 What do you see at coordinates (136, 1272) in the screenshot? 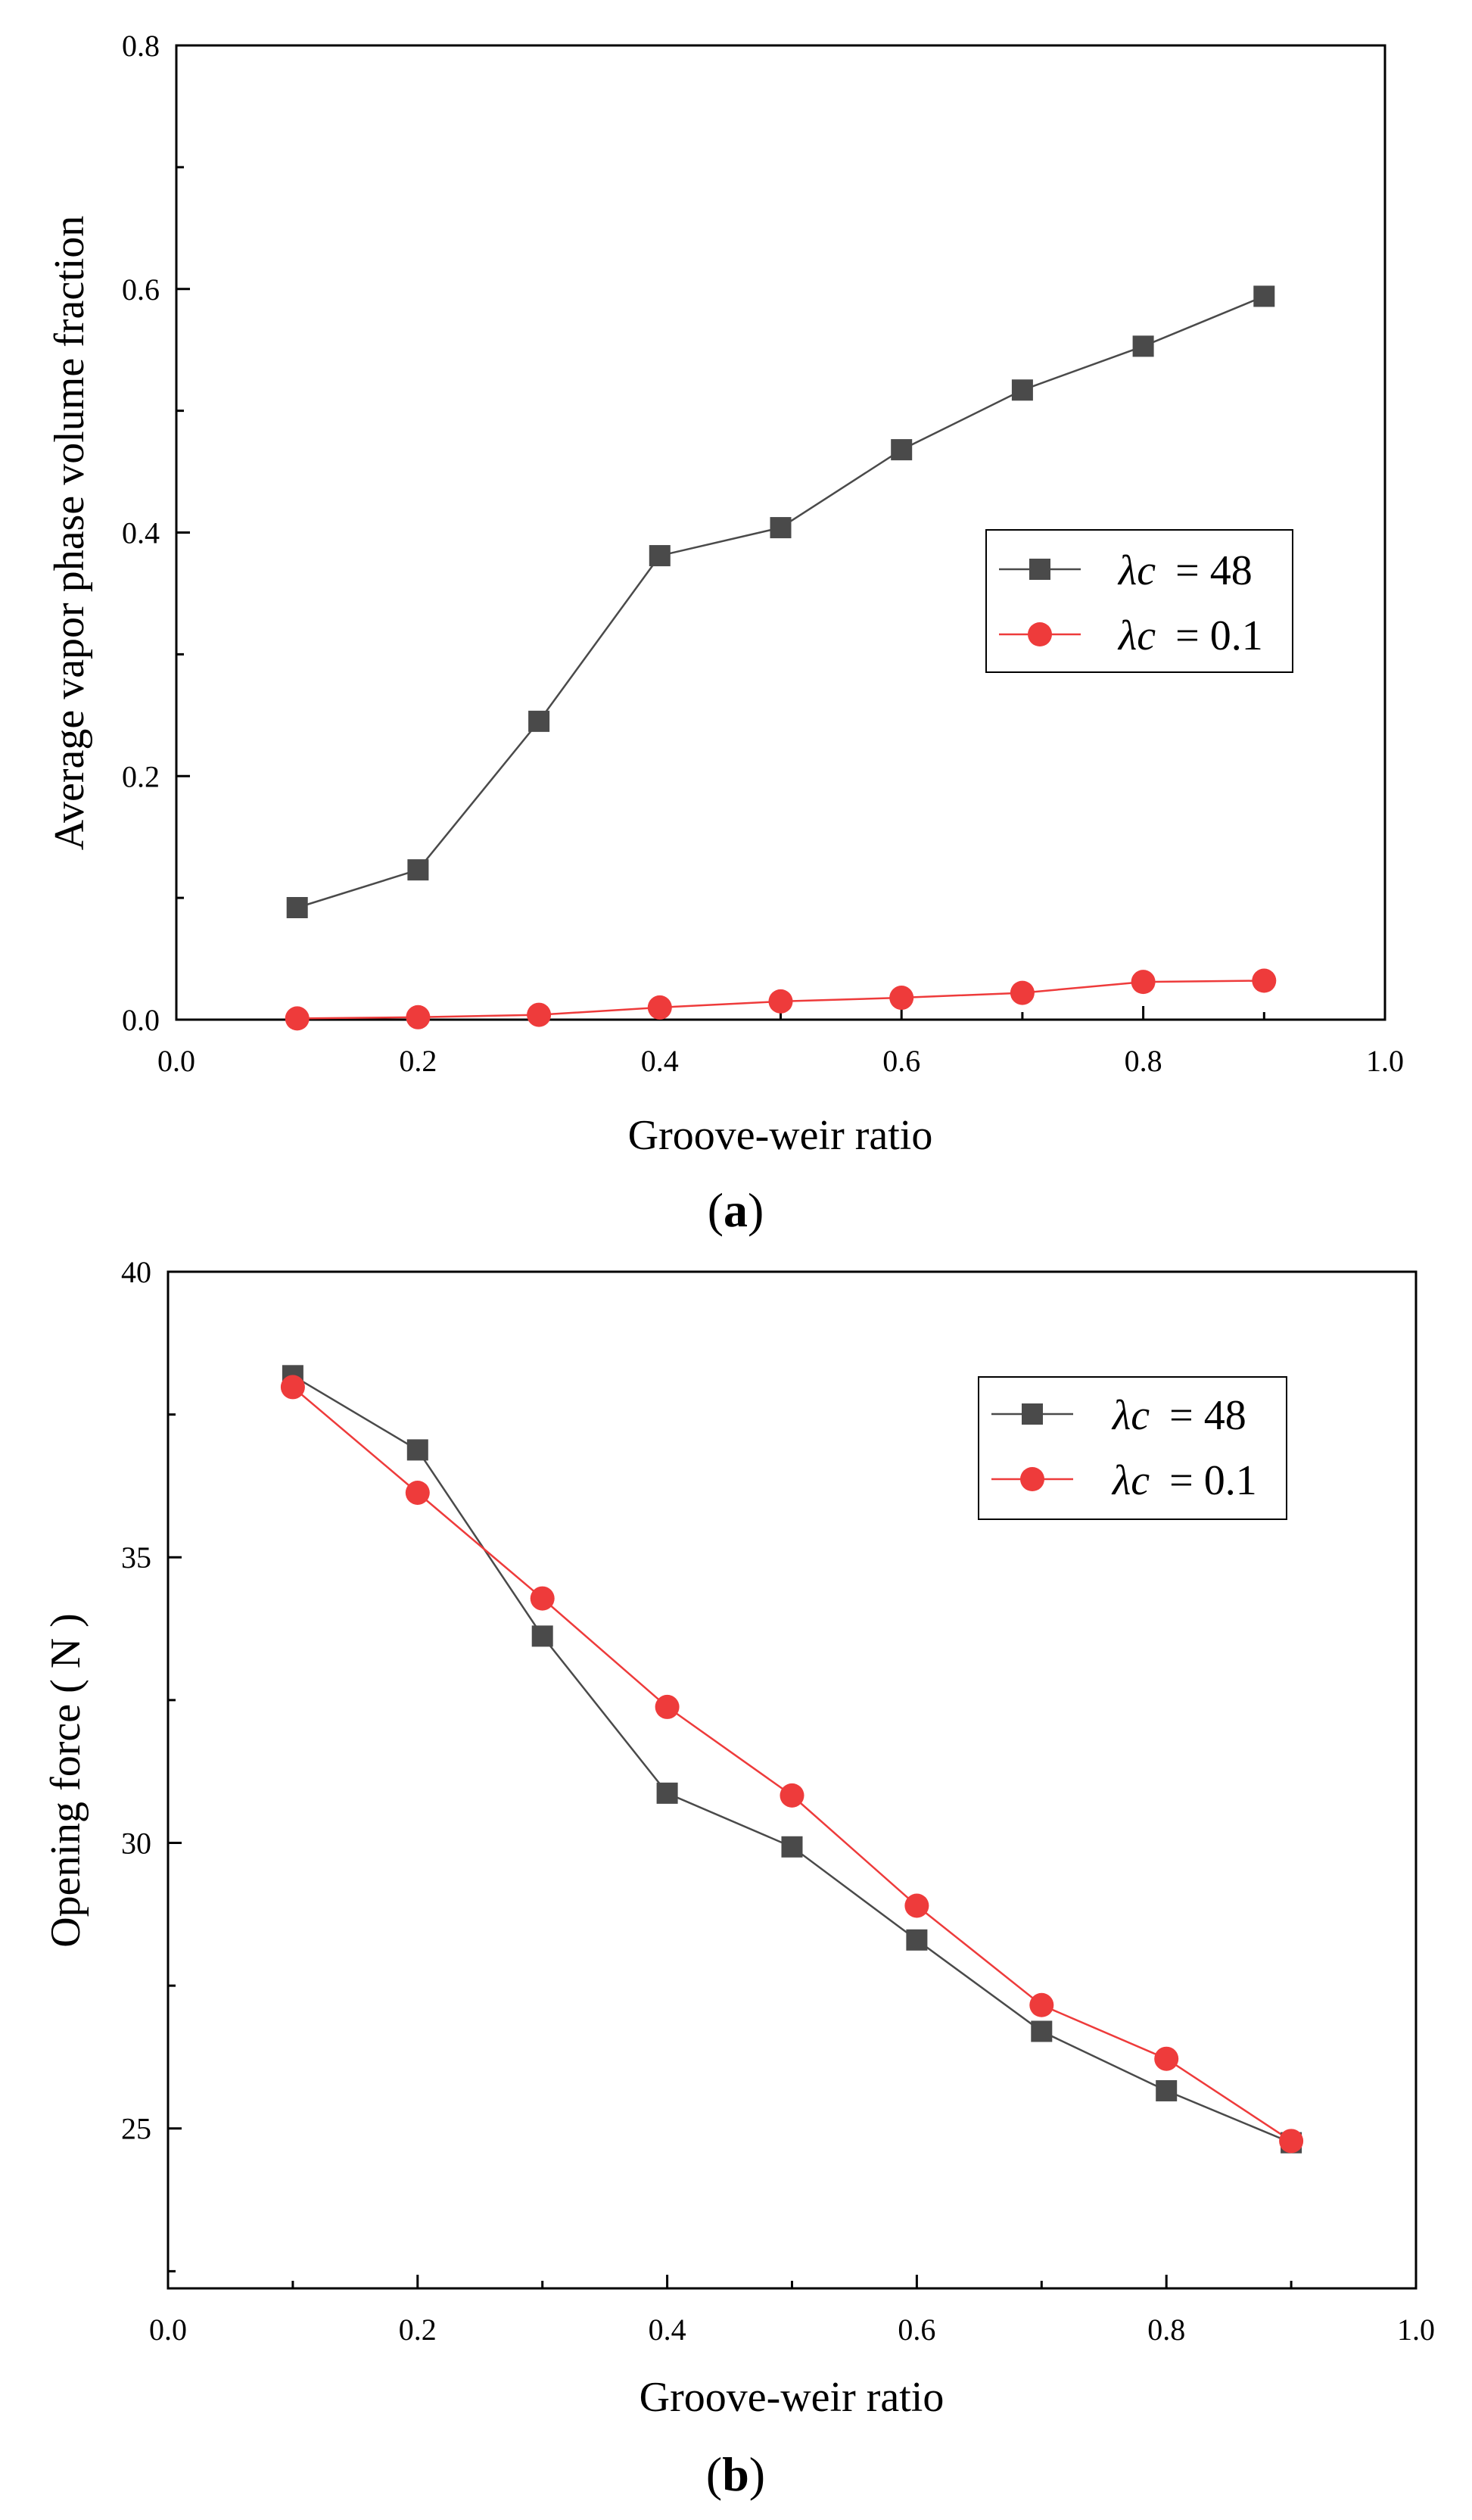
I see `y-tick-label: 40` at bounding box center [136, 1272].